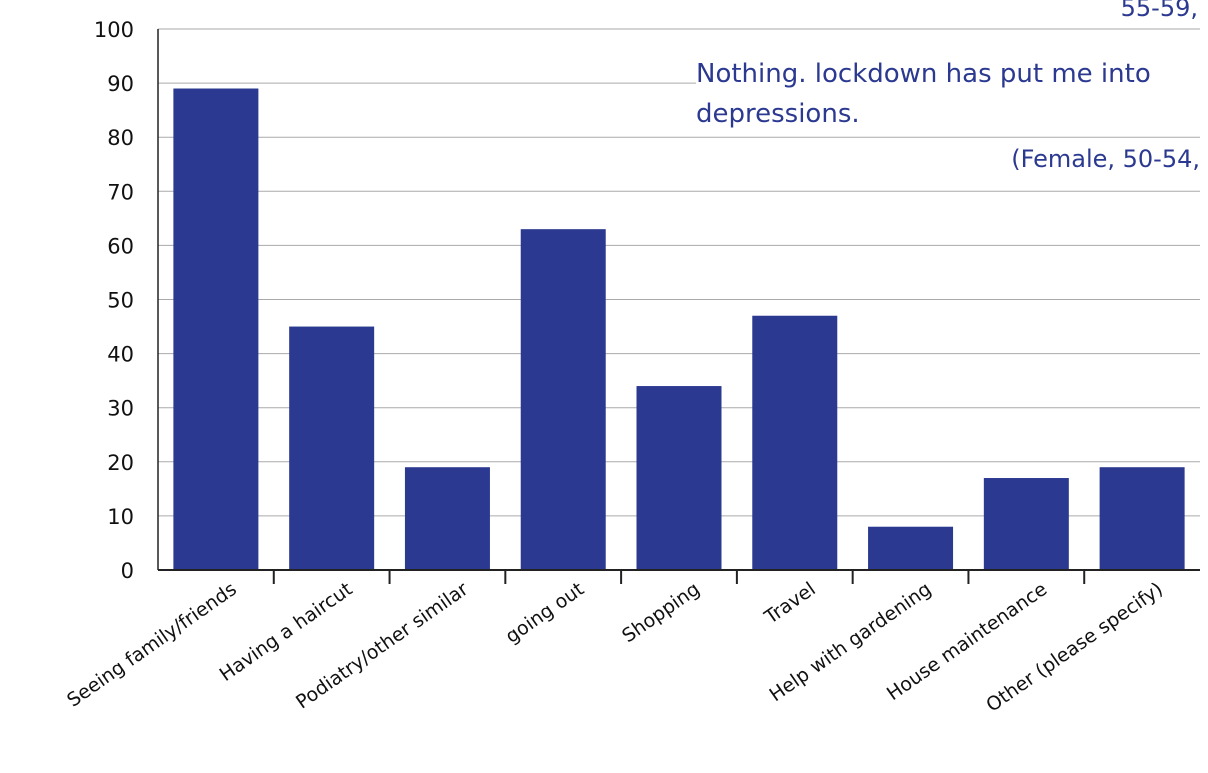  What do you see at coordinates (120, 246) in the screenshot?
I see `y-tick-label: 60` at bounding box center [120, 246].